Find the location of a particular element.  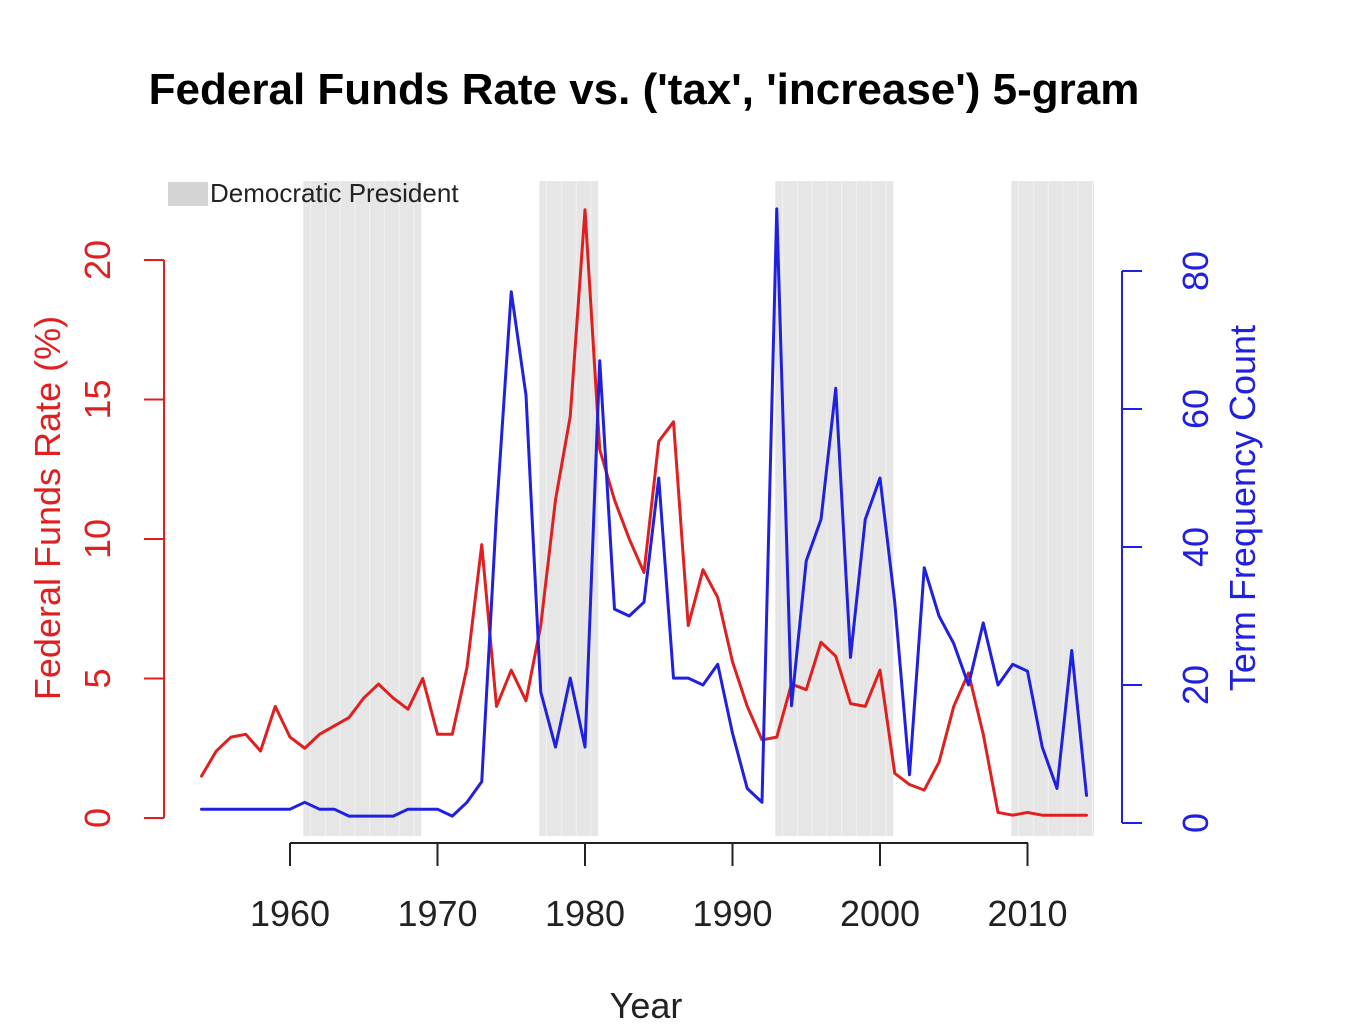

legend-label: Democratic President is located at coordinates (334, 193).